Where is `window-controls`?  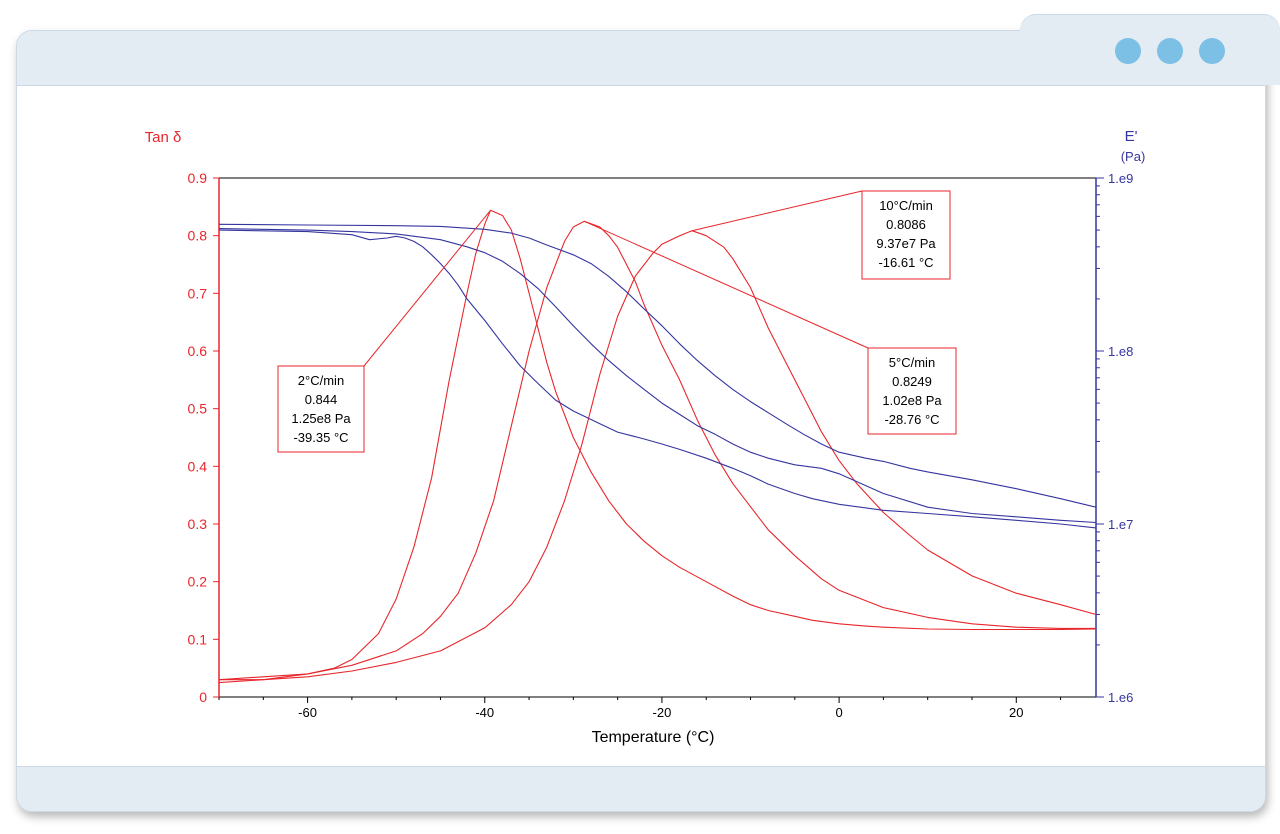
window-controls is located at coordinates (1170, 51).